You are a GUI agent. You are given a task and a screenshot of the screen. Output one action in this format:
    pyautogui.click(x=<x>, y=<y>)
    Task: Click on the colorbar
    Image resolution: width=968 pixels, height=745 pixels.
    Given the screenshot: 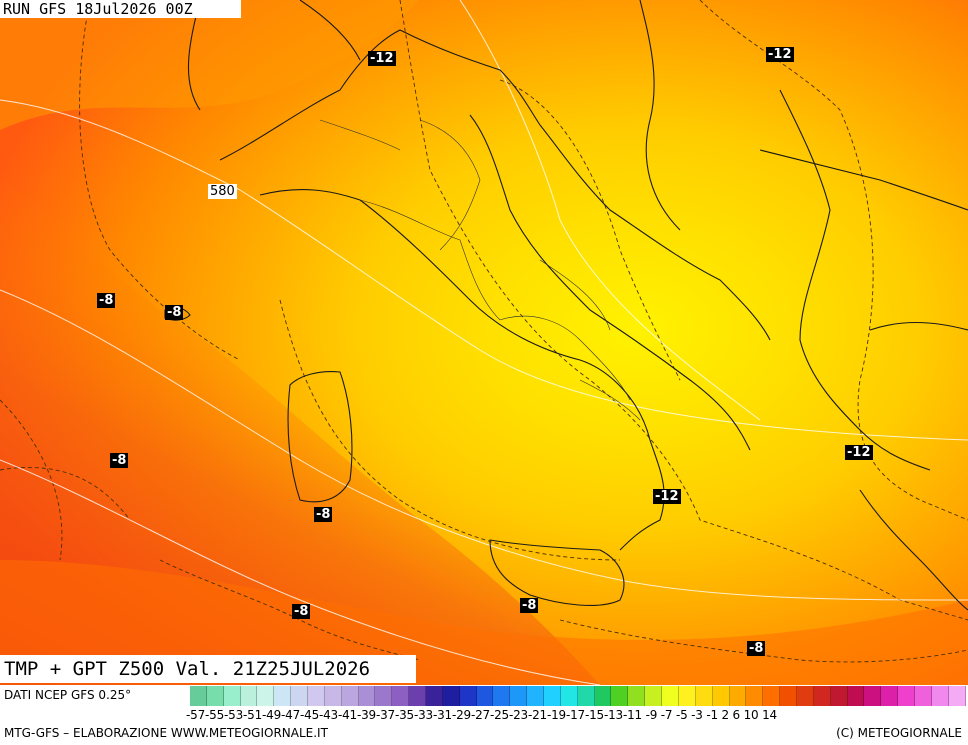 What is the action you would take?
    pyautogui.click(x=578, y=696)
    